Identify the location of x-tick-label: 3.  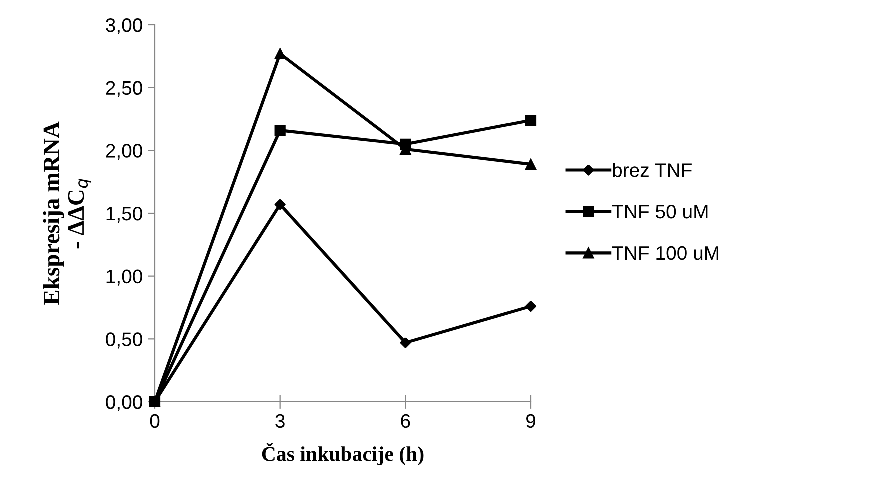
(280, 421).